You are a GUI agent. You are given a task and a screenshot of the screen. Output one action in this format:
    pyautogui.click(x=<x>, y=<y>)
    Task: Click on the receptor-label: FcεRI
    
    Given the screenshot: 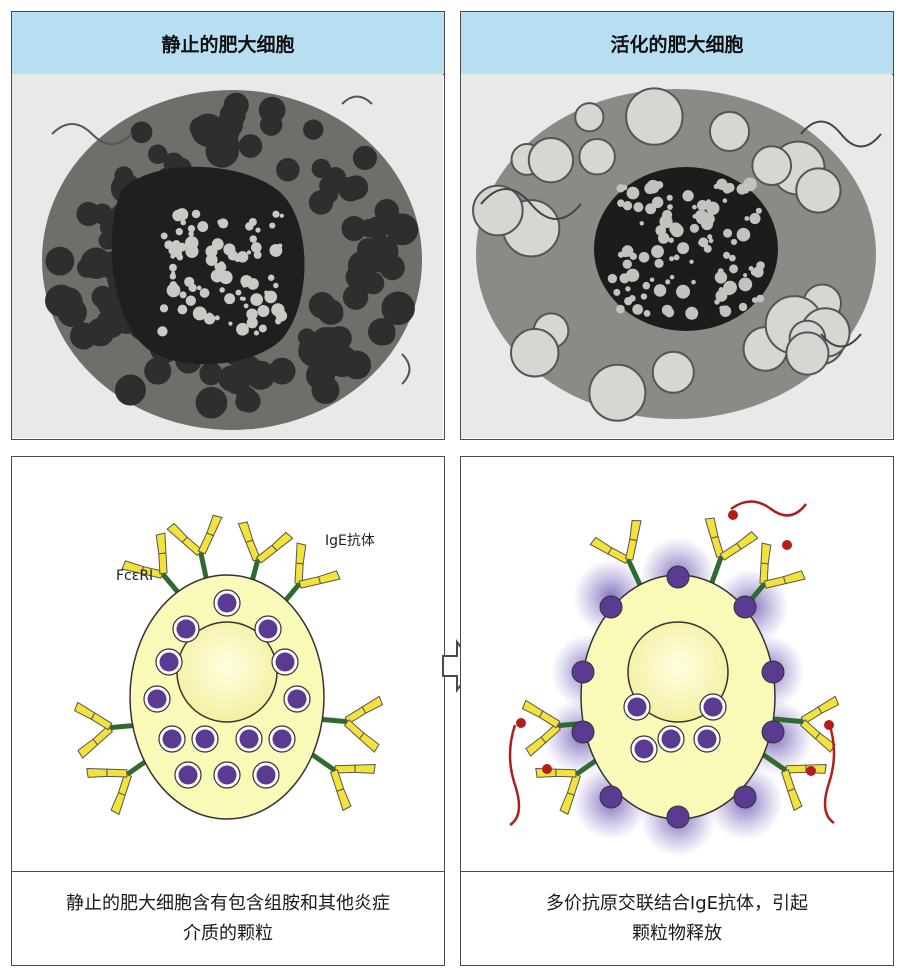 What is the action you would take?
    pyautogui.click(x=135, y=576)
    